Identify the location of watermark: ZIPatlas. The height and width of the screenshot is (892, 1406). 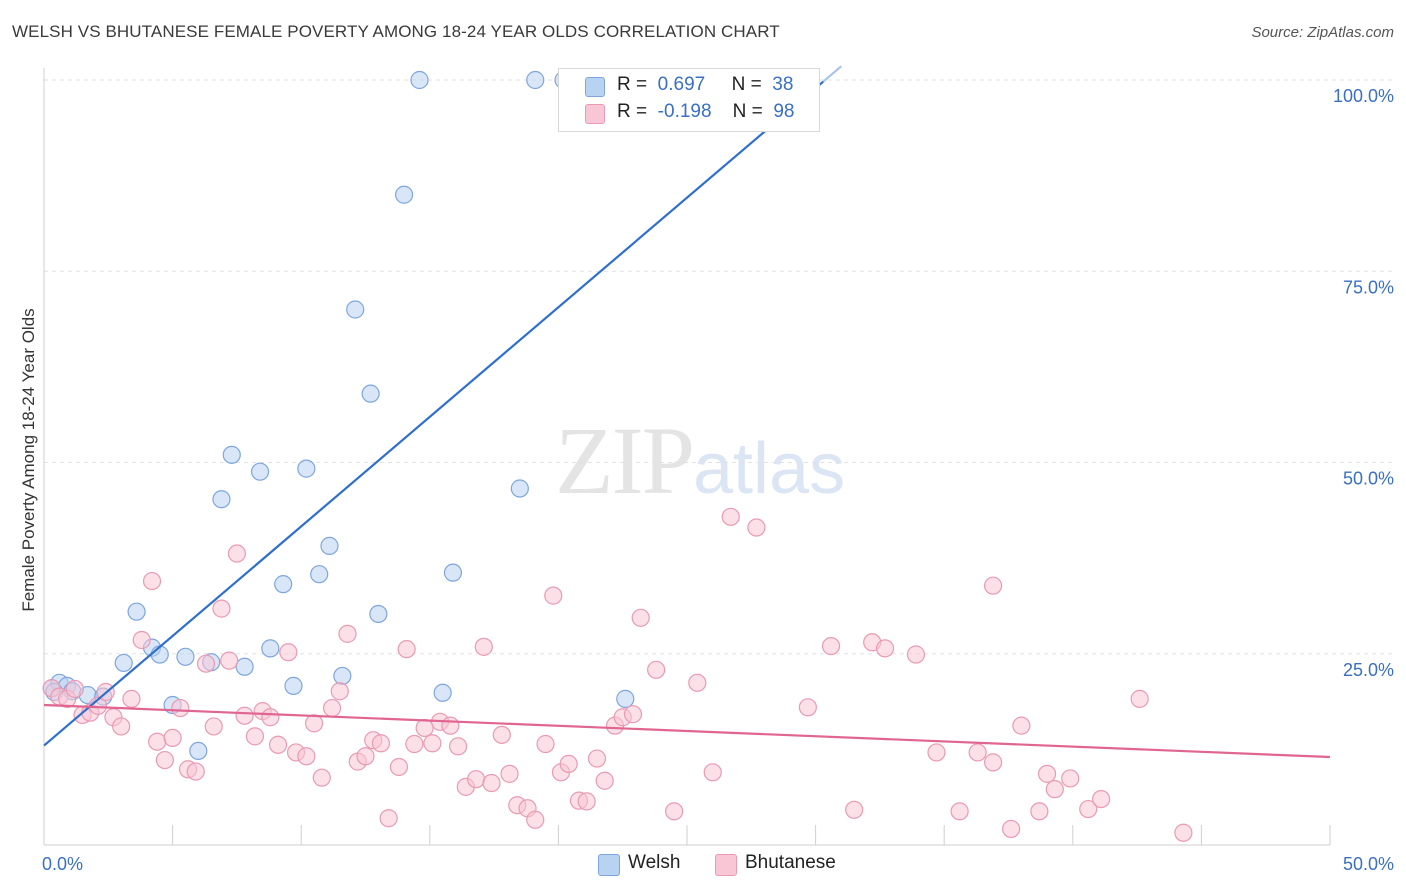
(700, 460).